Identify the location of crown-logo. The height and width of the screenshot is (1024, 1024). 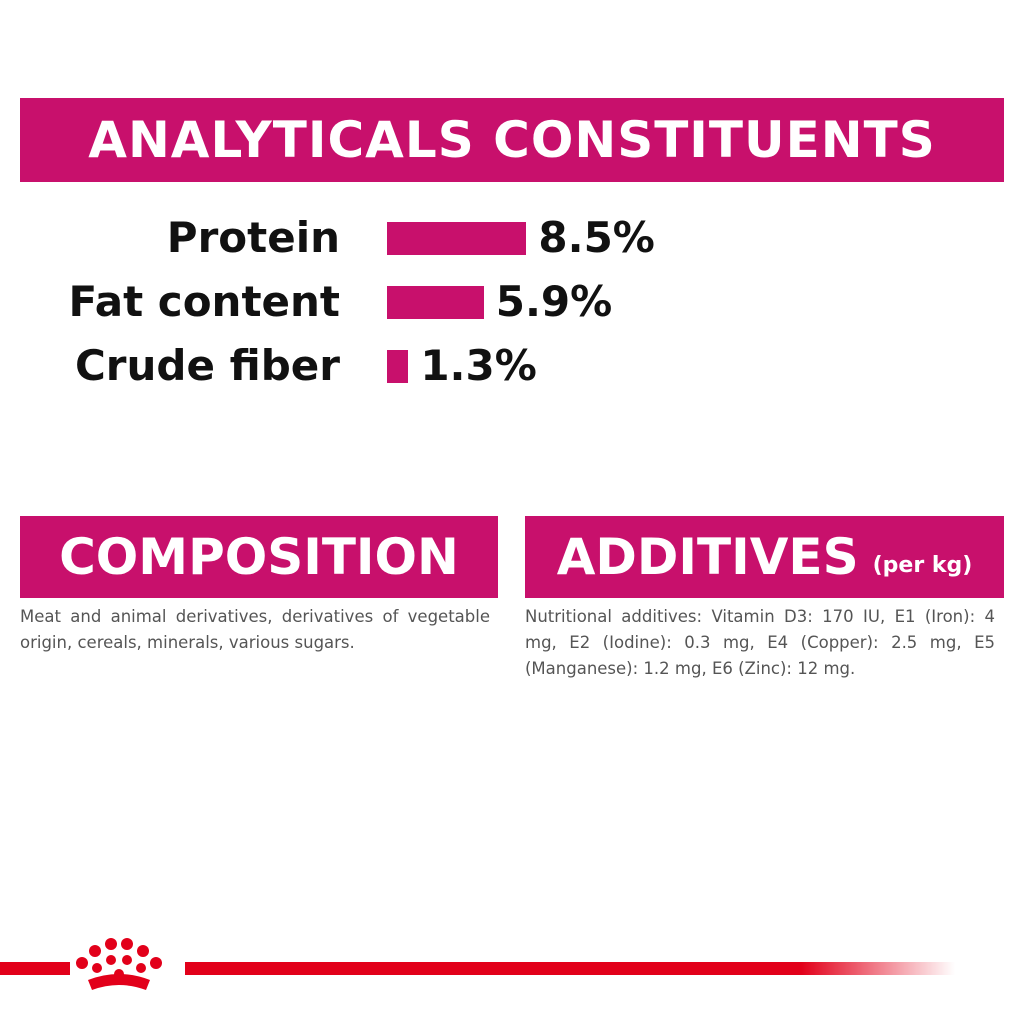
(119, 964).